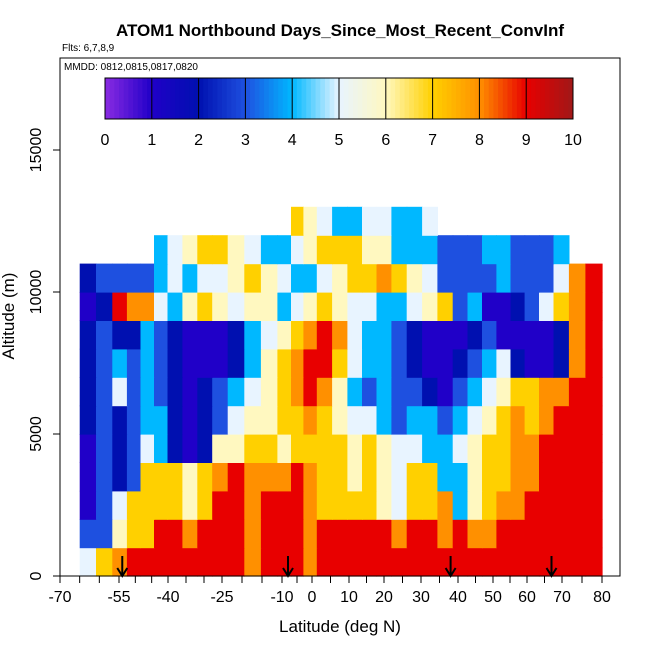  Describe the element at coordinates (151, 140) in the screenshot. I see `colorbar-tick-label: 1` at that location.